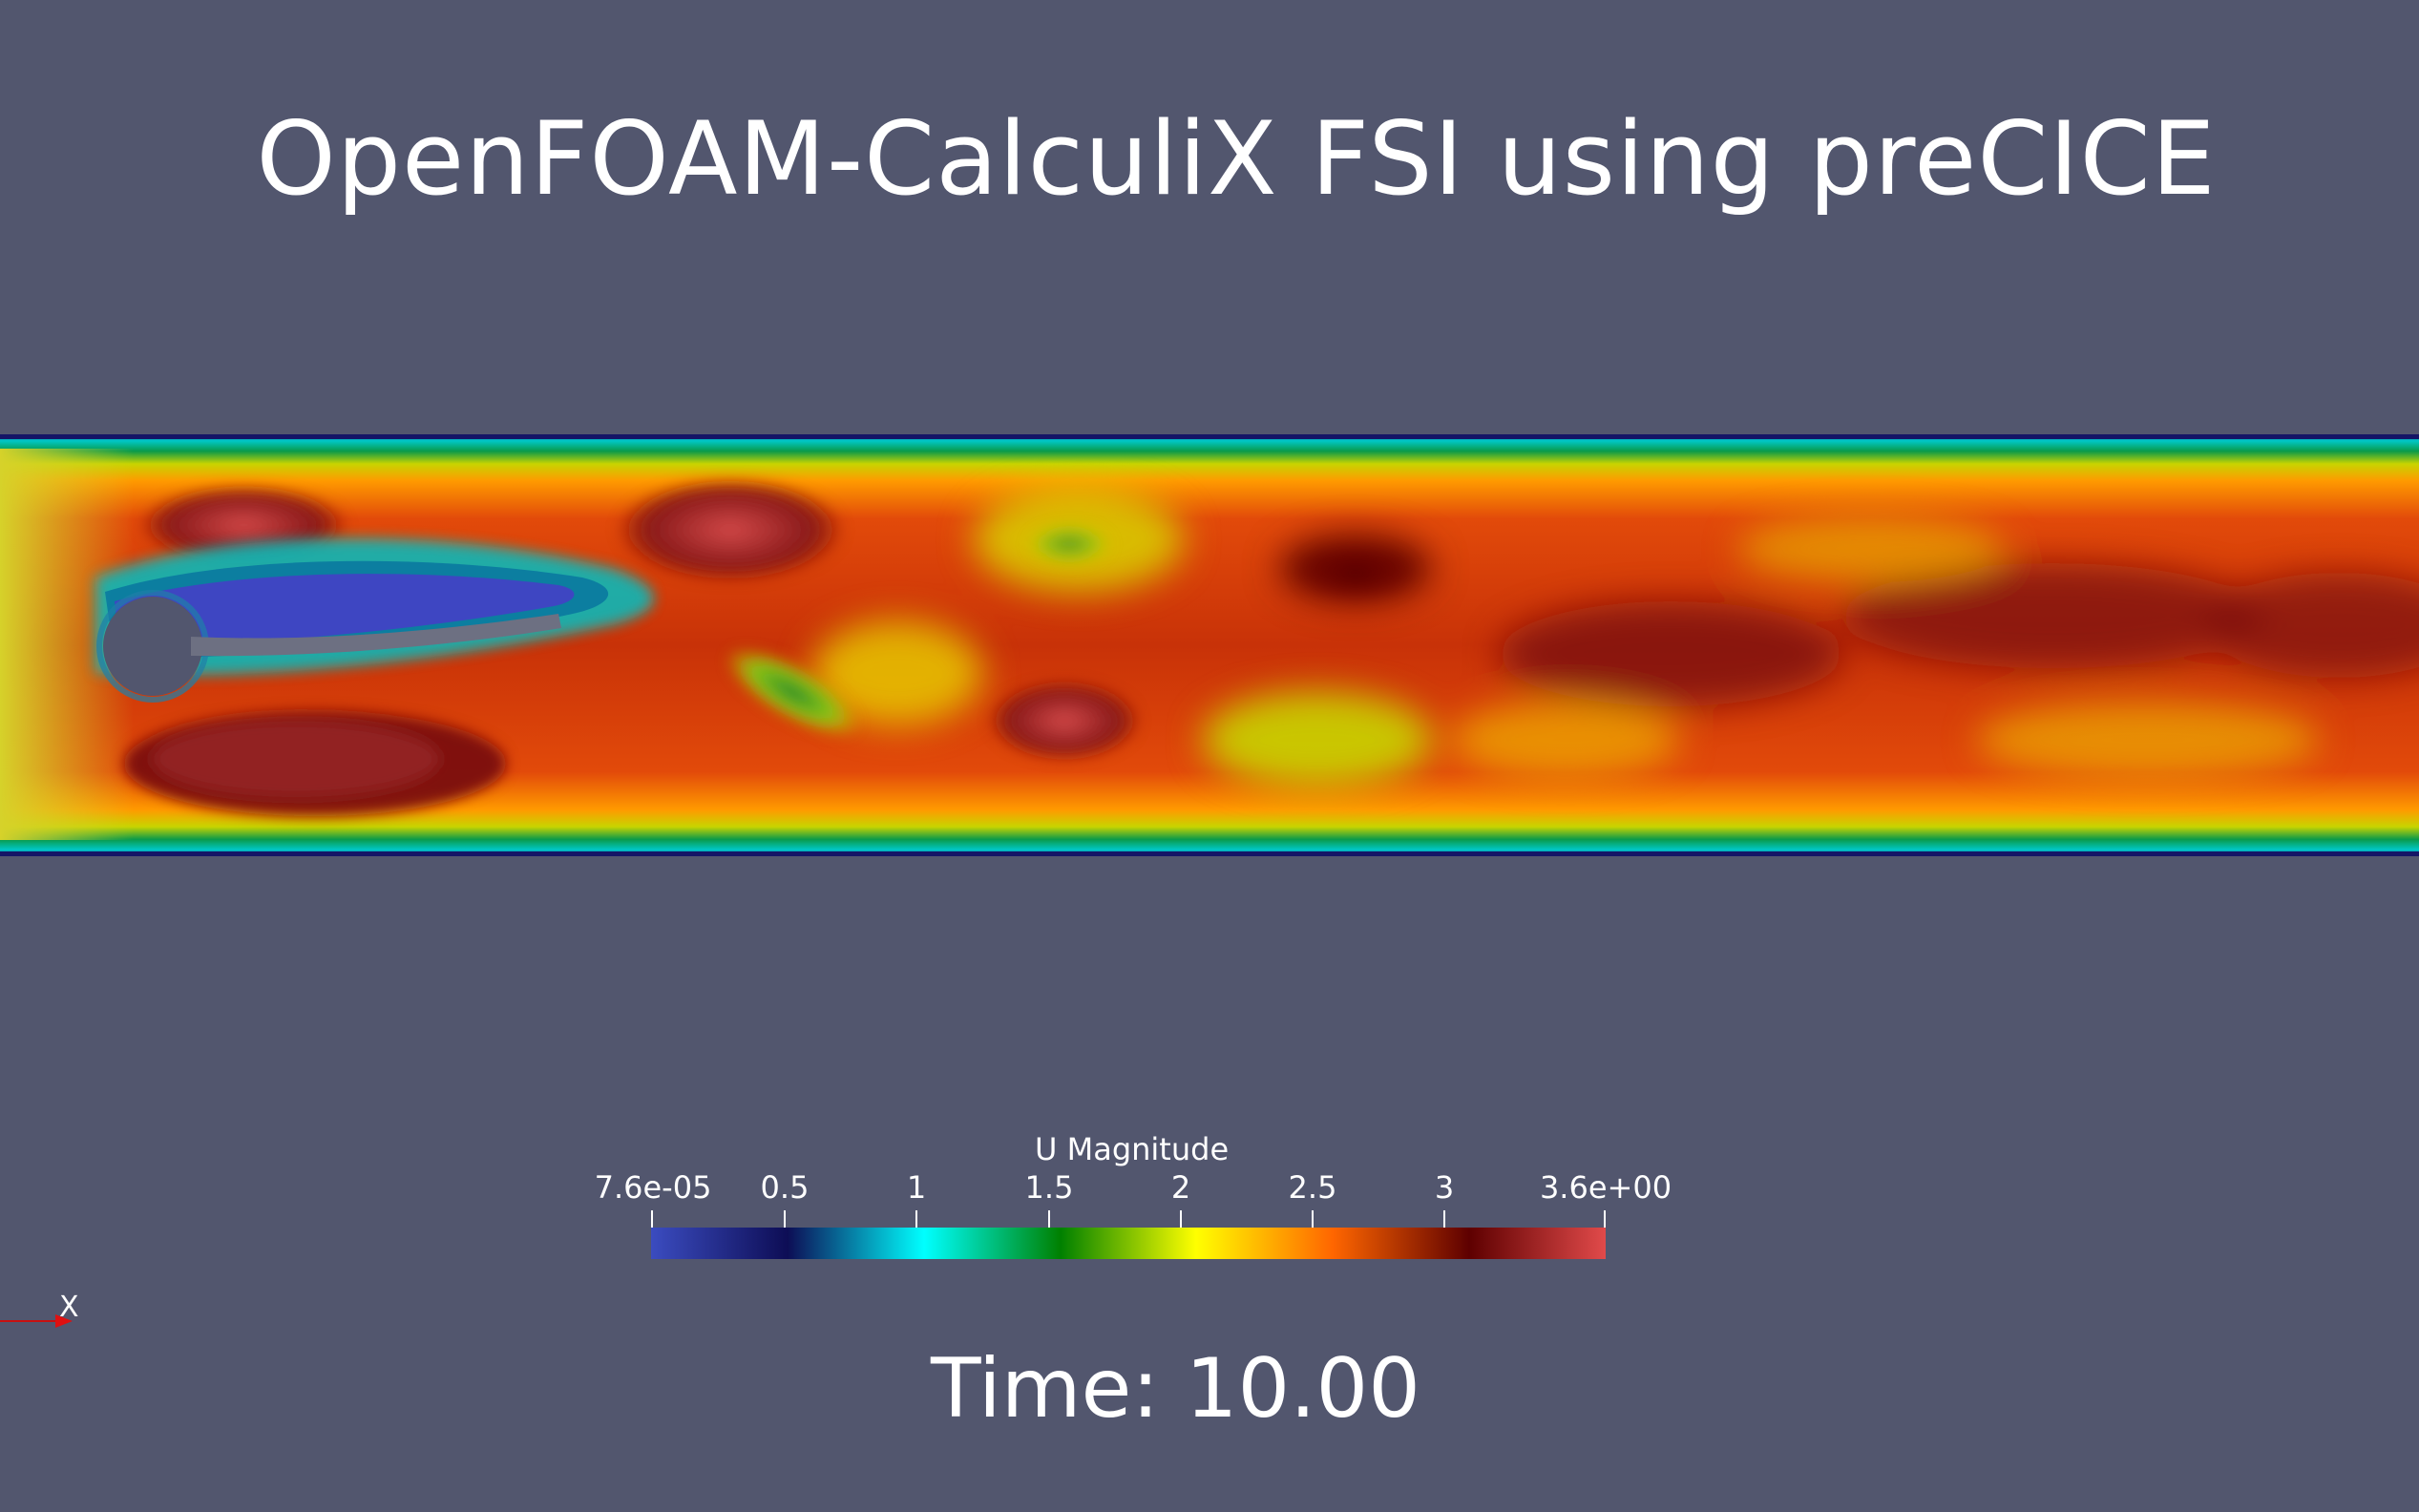 The width and height of the screenshot is (2419, 1512). What do you see at coordinates (1133, 1149) in the screenshot?
I see `colorbar-title: U Magnitude` at bounding box center [1133, 1149].